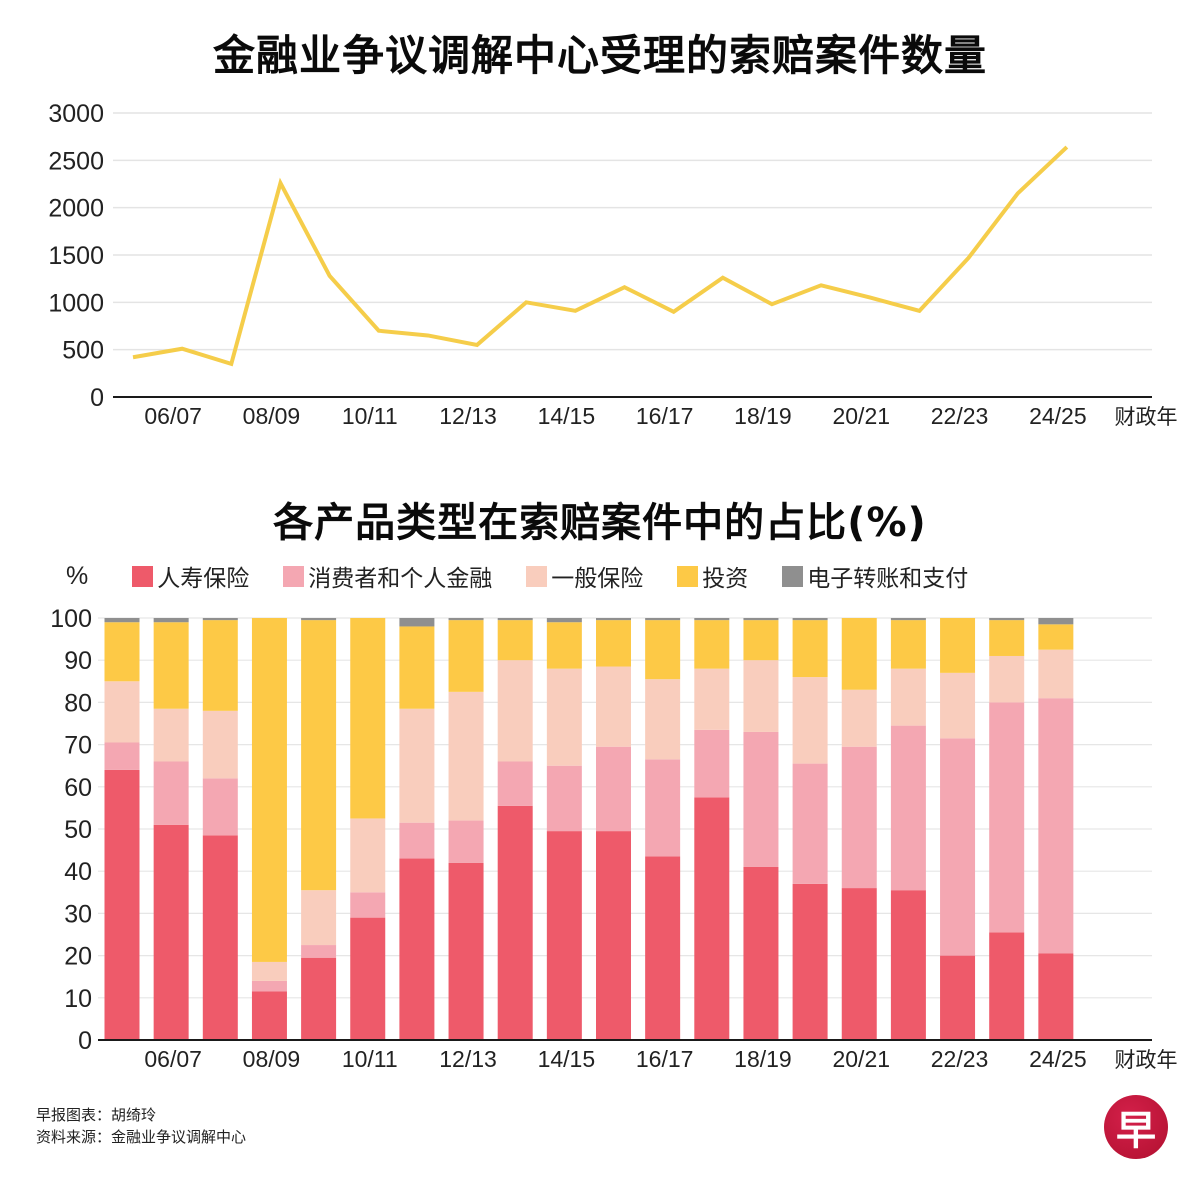  What do you see at coordinates (370, 1059) in the screenshot?
I see `x-tick-label: 10/11` at bounding box center [370, 1059].